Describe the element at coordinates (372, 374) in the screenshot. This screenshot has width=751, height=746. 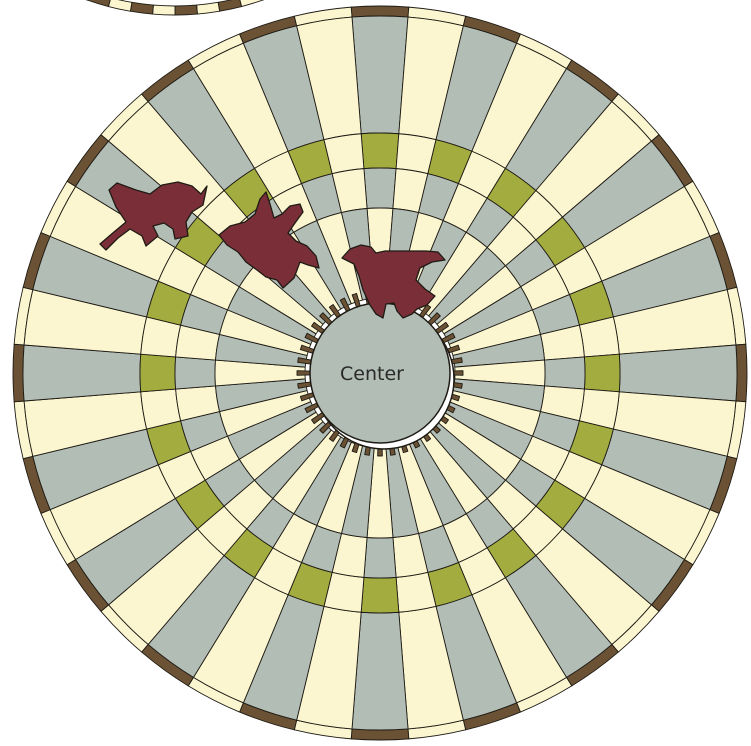
I see `center-label: Center` at that location.